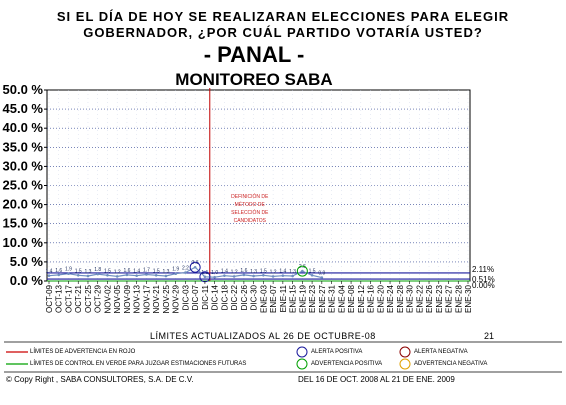  What do you see at coordinates (283, 298) in the screenshot?
I see `x-tick-label: ENE-11` at bounding box center [283, 298].